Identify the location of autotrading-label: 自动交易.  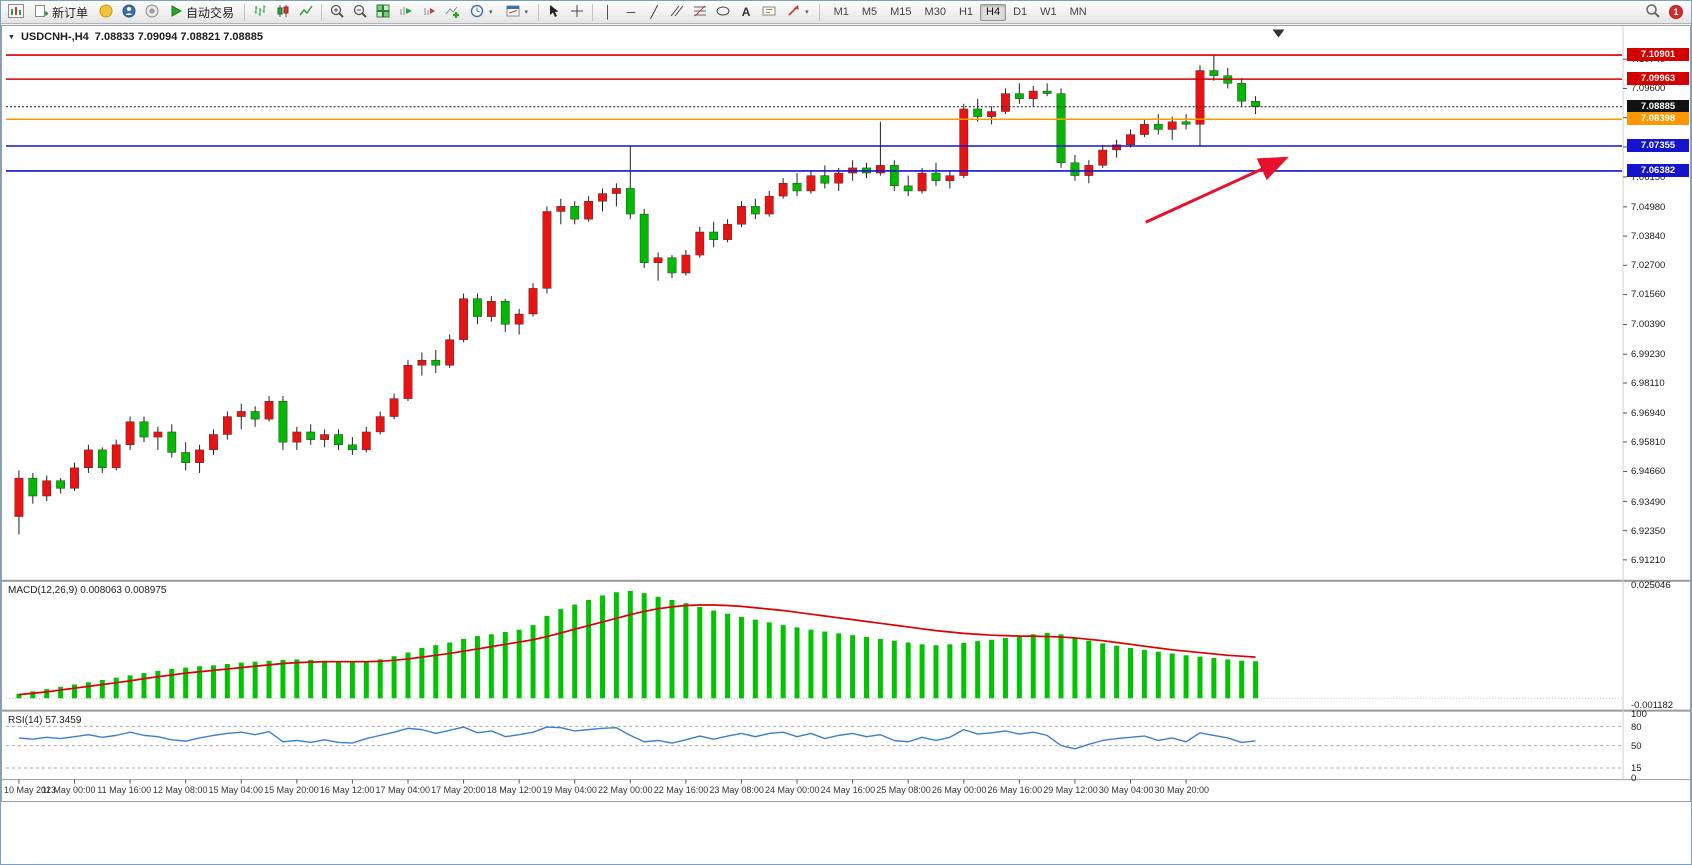
(210, 12).